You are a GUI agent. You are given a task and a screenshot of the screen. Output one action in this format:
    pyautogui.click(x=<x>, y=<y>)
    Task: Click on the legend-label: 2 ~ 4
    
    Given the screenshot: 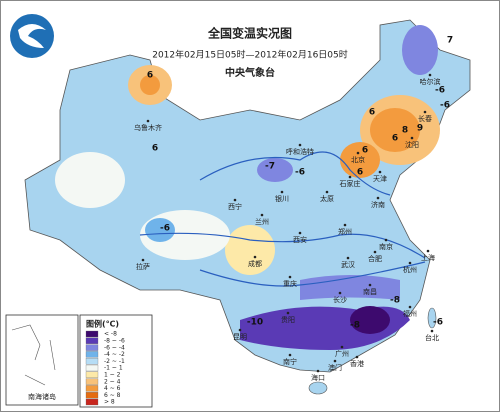 What is the action you would take?
    pyautogui.click(x=112, y=381)
    